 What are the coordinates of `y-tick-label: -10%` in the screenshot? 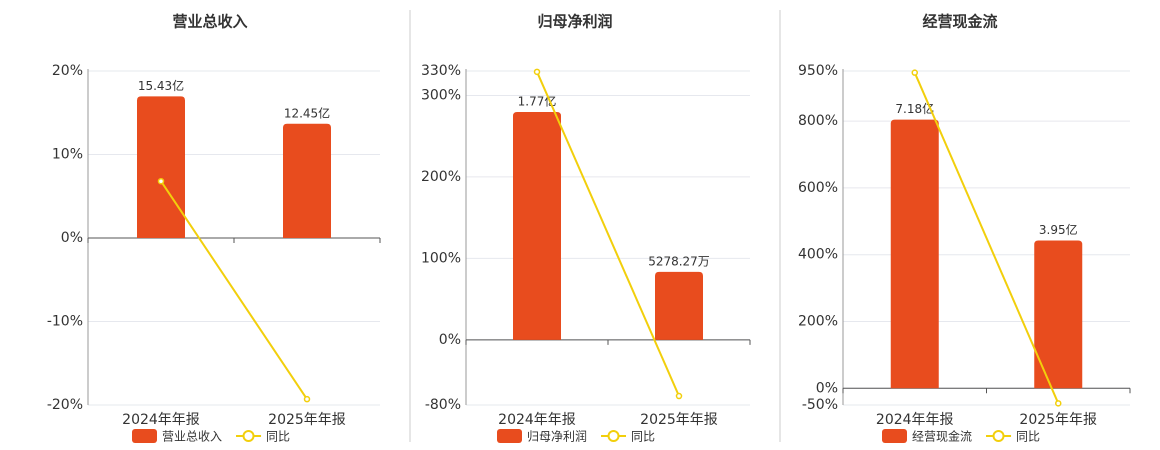 It's located at (65, 322).